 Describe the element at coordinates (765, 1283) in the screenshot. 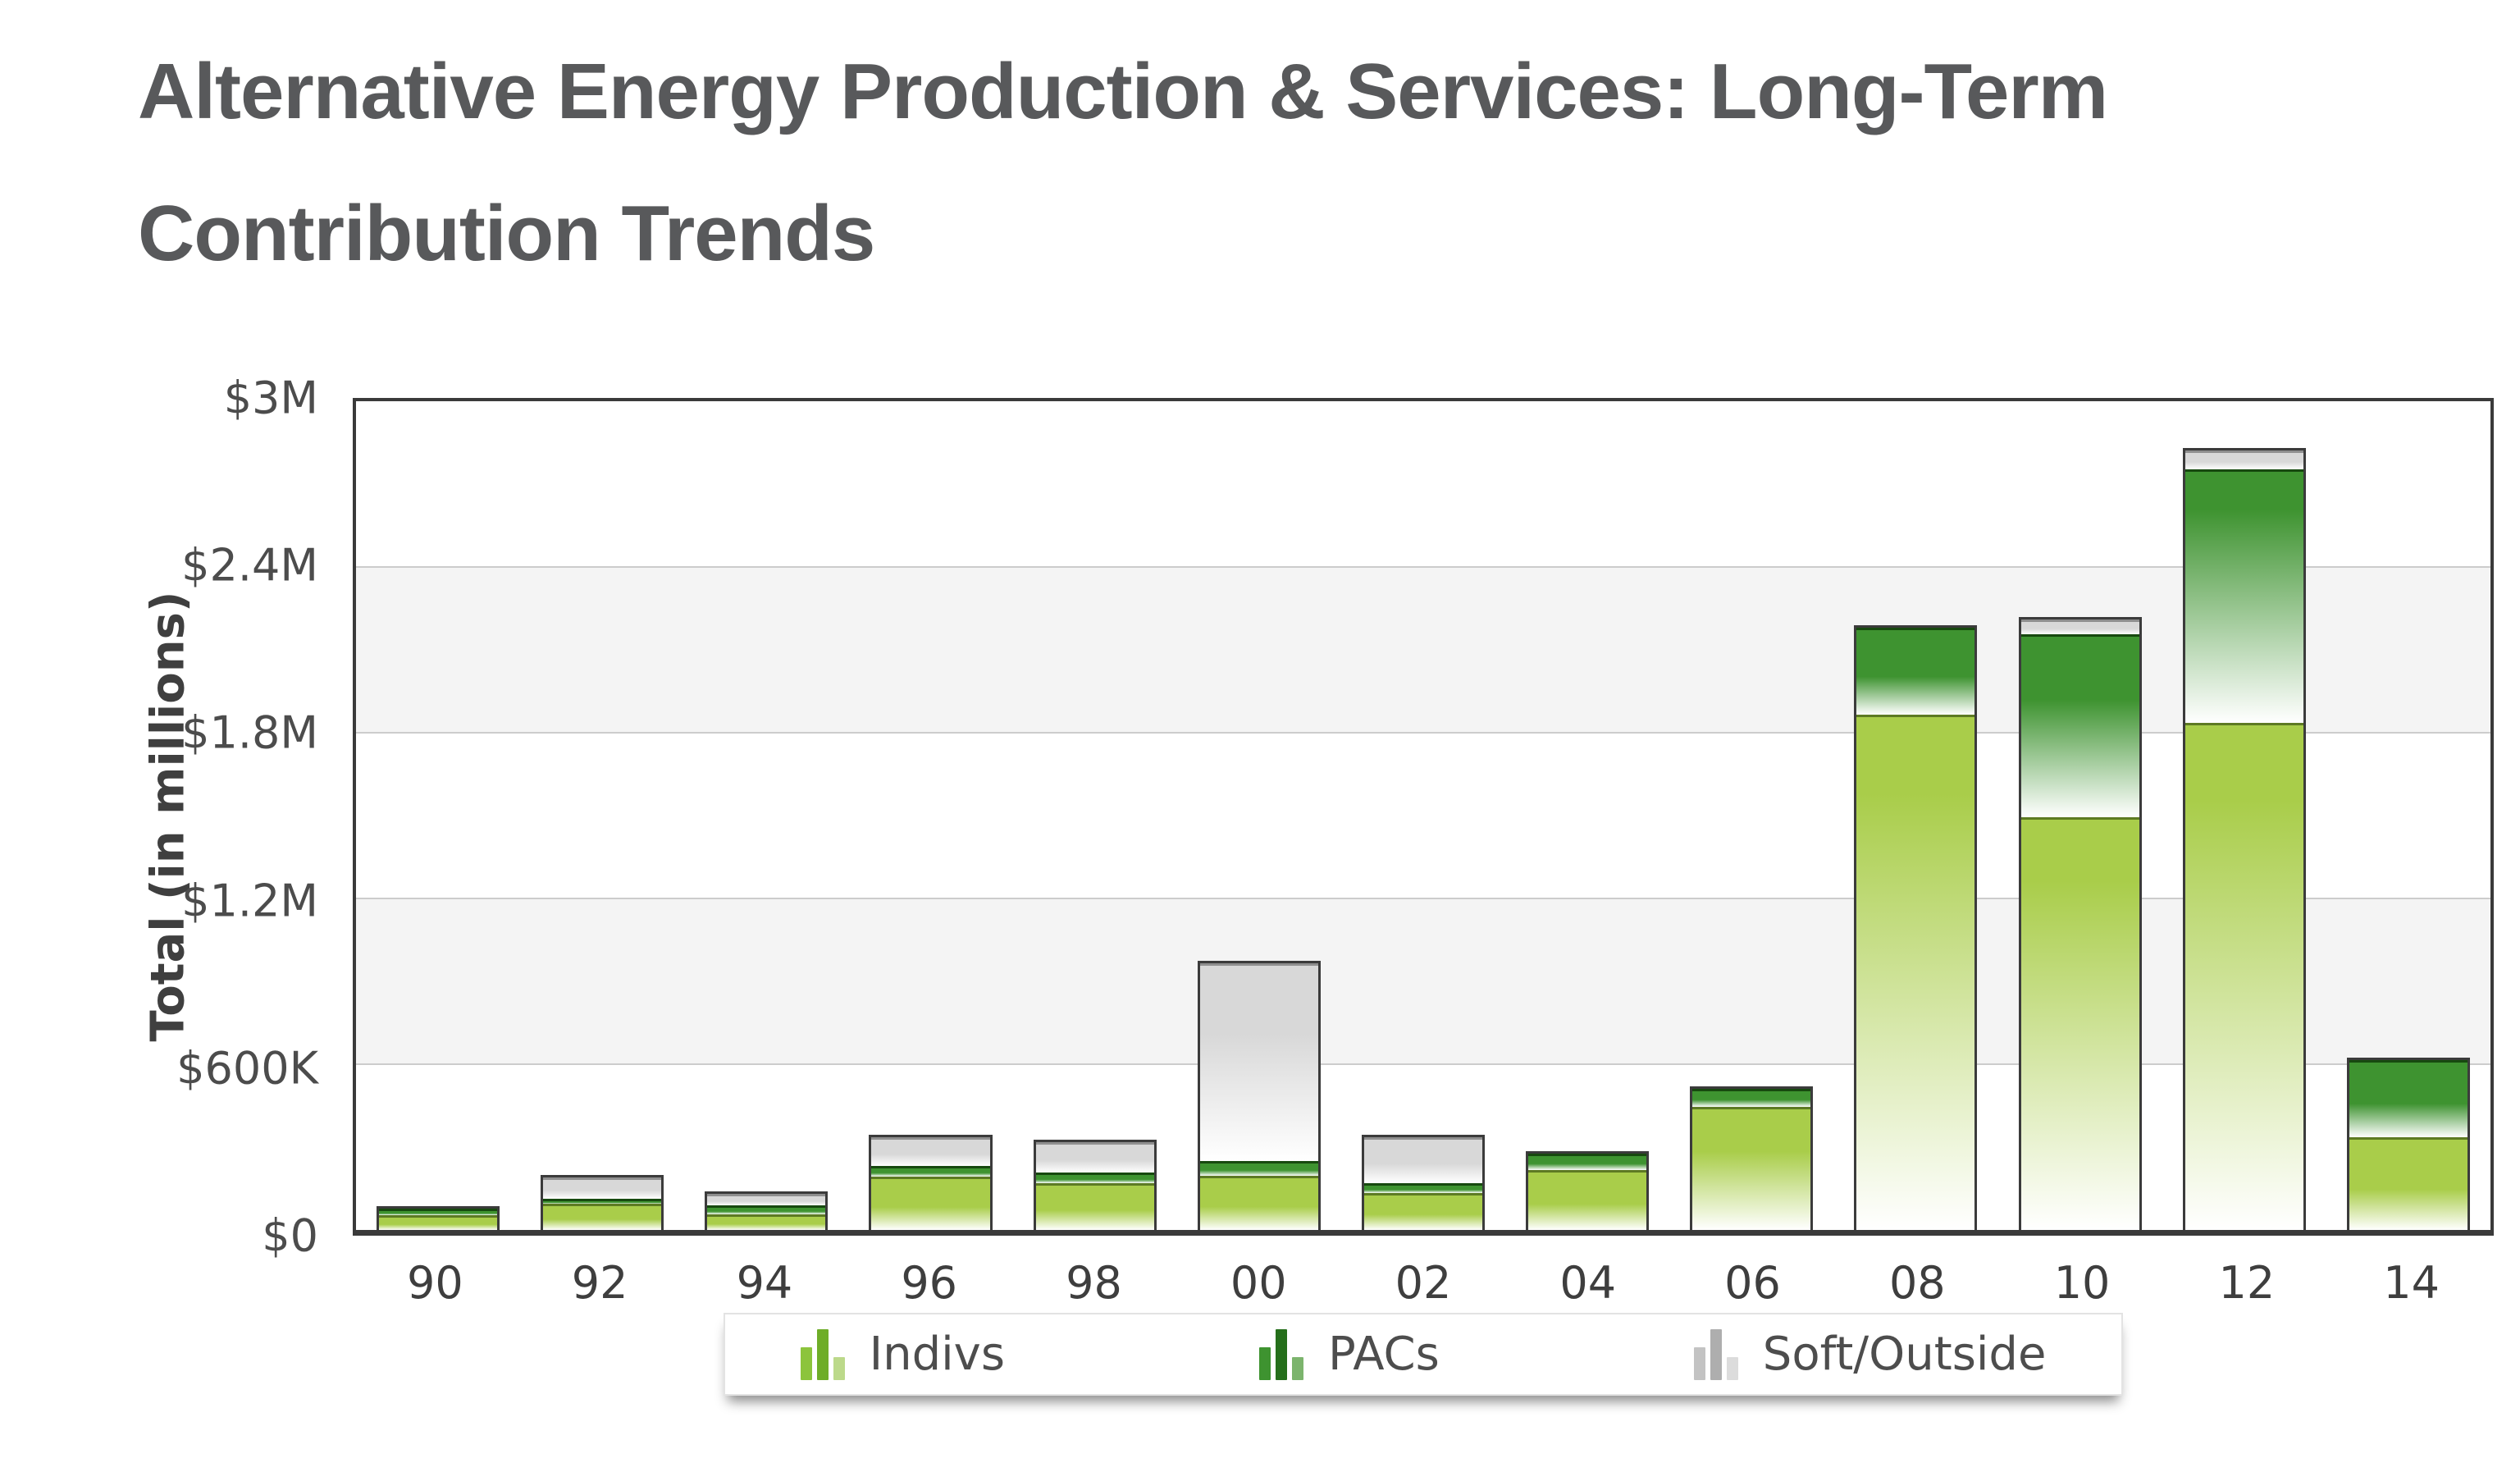

I see `x-tick-94: 94` at that location.